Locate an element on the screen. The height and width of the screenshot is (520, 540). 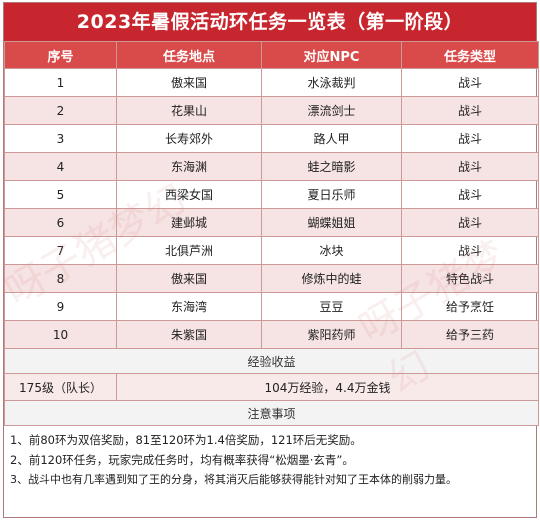
cell-no: 9 is located at coordinates (60, 306).